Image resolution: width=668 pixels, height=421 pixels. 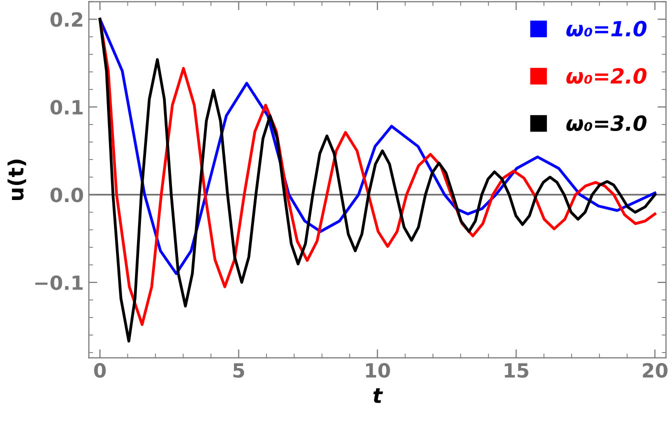 What do you see at coordinates (67, 195) in the screenshot?
I see `y-tick-label: 0.0` at bounding box center [67, 195].